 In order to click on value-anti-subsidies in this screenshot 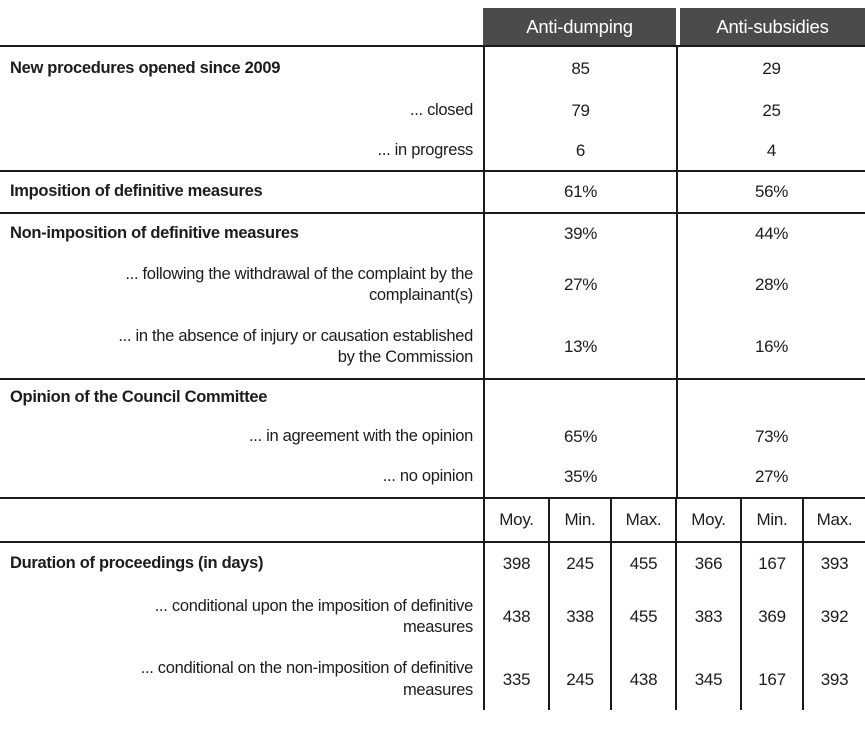, I will do `click(770, 398)`.